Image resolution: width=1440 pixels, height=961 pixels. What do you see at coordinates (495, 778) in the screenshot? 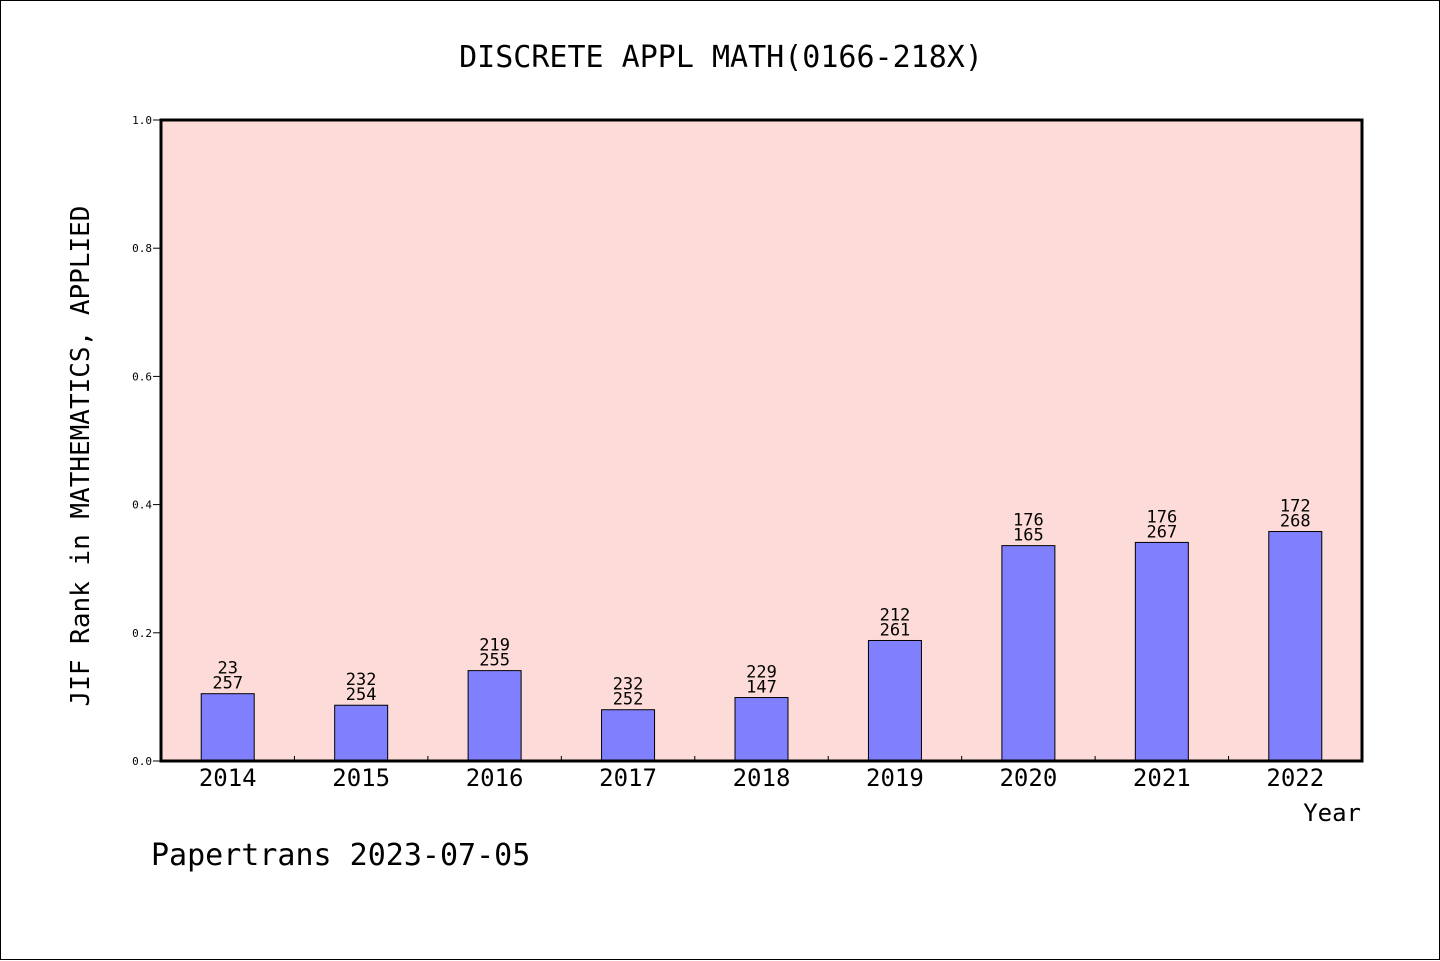
I see `x-tick-label: 2016` at bounding box center [495, 778].